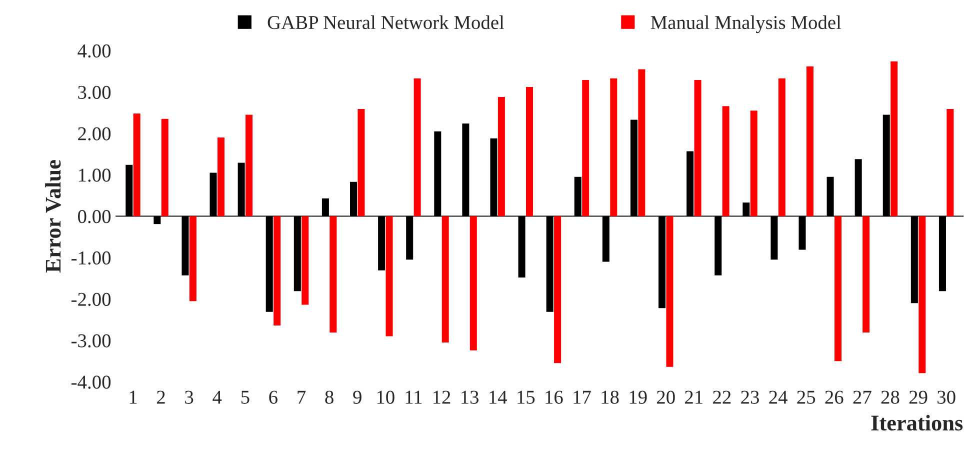 The width and height of the screenshot is (968, 460). Describe the element at coordinates (91, 299) in the screenshot. I see `y-tick-label: -2.00` at that location.